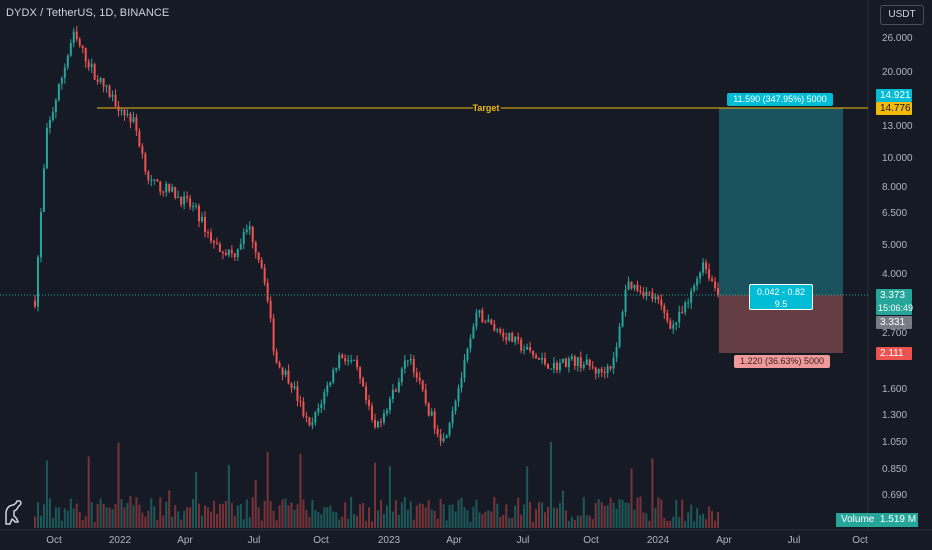 The height and width of the screenshot is (550, 932). Describe the element at coordinates (897, 126) in the screenshot. I see `y-tick-13: 13.000` at that location.